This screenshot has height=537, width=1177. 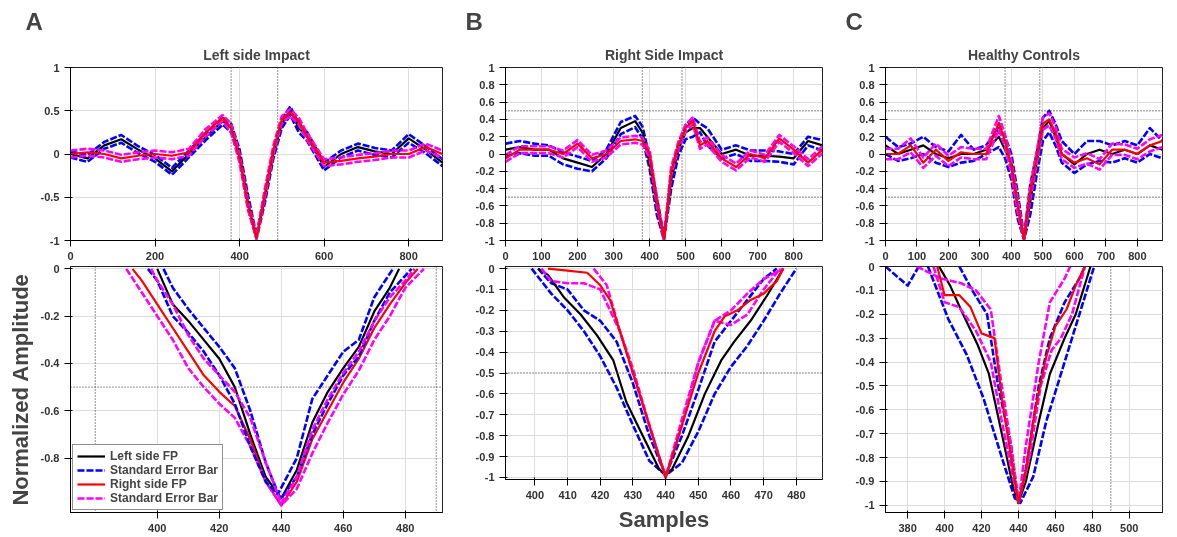 What do you see at coordinates (52, 110) in the screenshot?
I see `y-tick-label: 0.5` at bounding box center [52, 110].